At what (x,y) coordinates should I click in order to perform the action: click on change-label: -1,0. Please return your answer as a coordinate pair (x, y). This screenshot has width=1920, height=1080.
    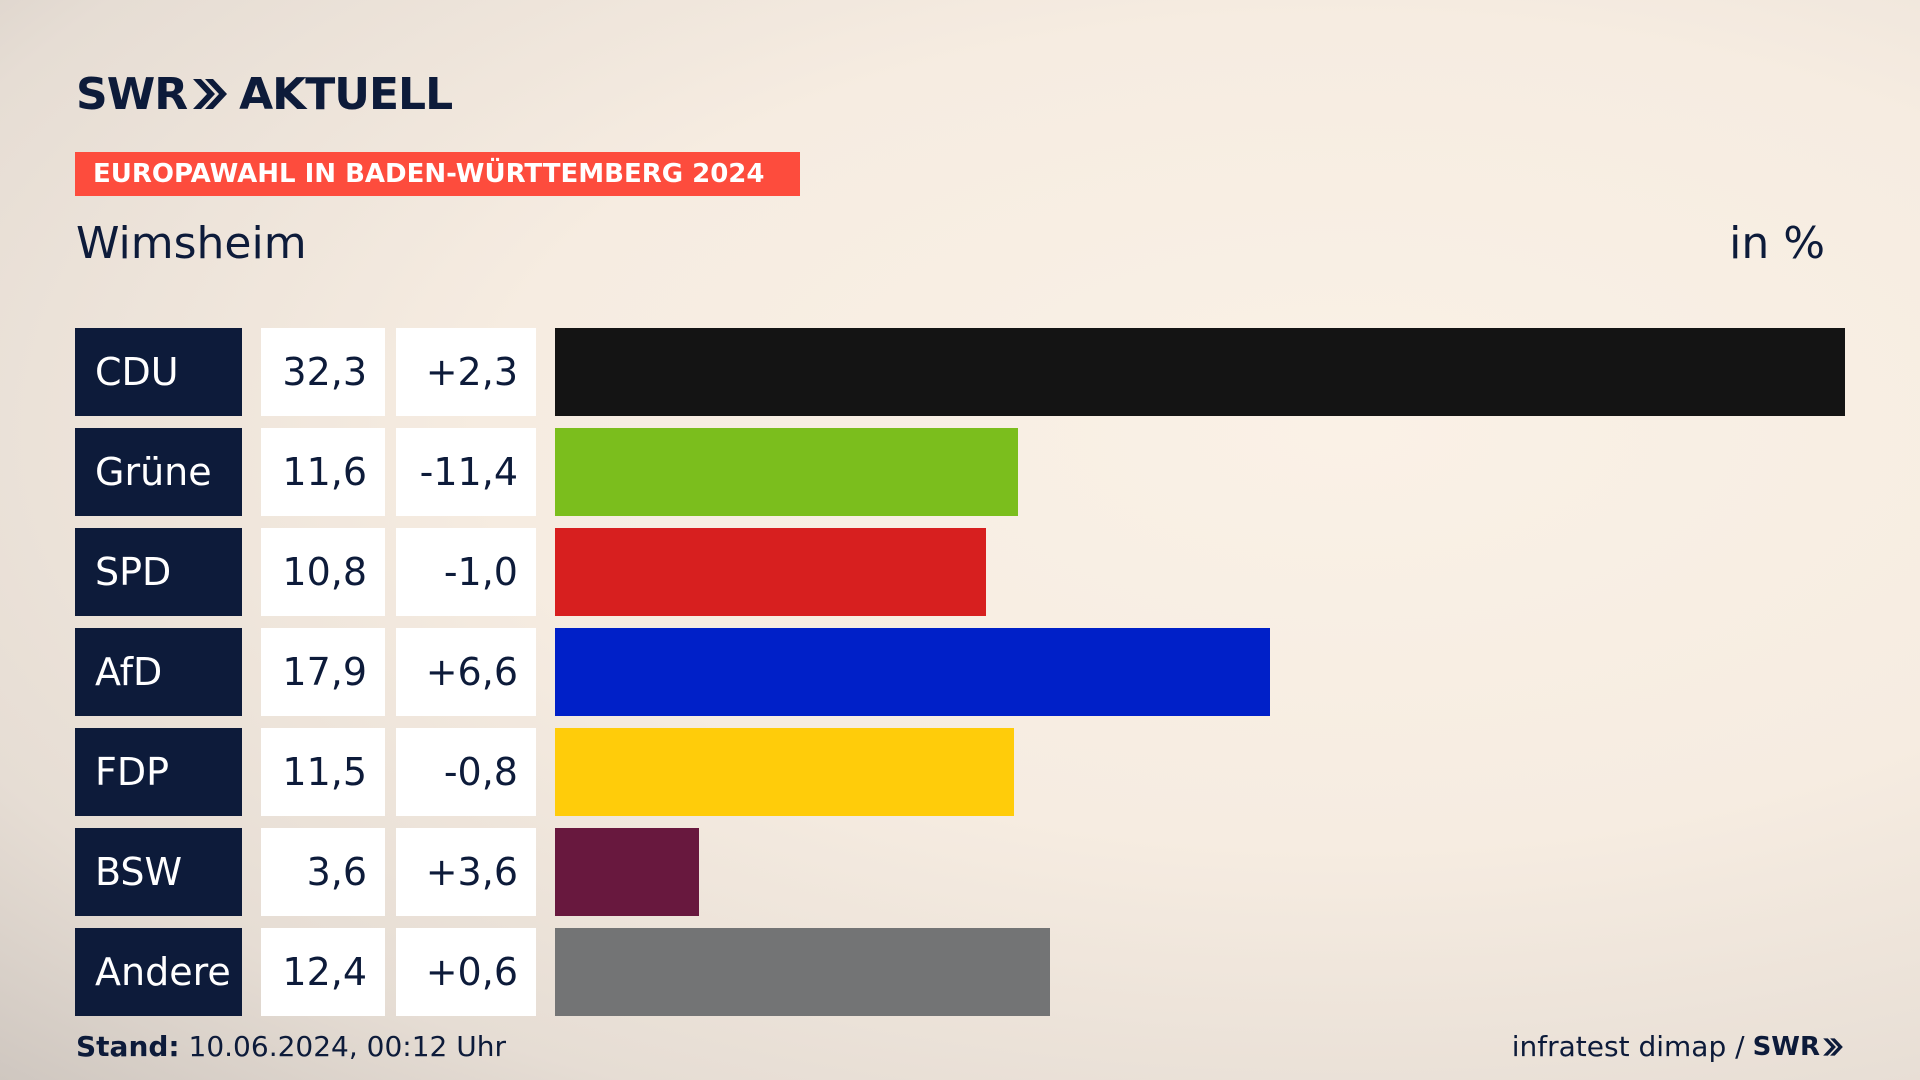
    Looking at the image, I should click on (466, 572).